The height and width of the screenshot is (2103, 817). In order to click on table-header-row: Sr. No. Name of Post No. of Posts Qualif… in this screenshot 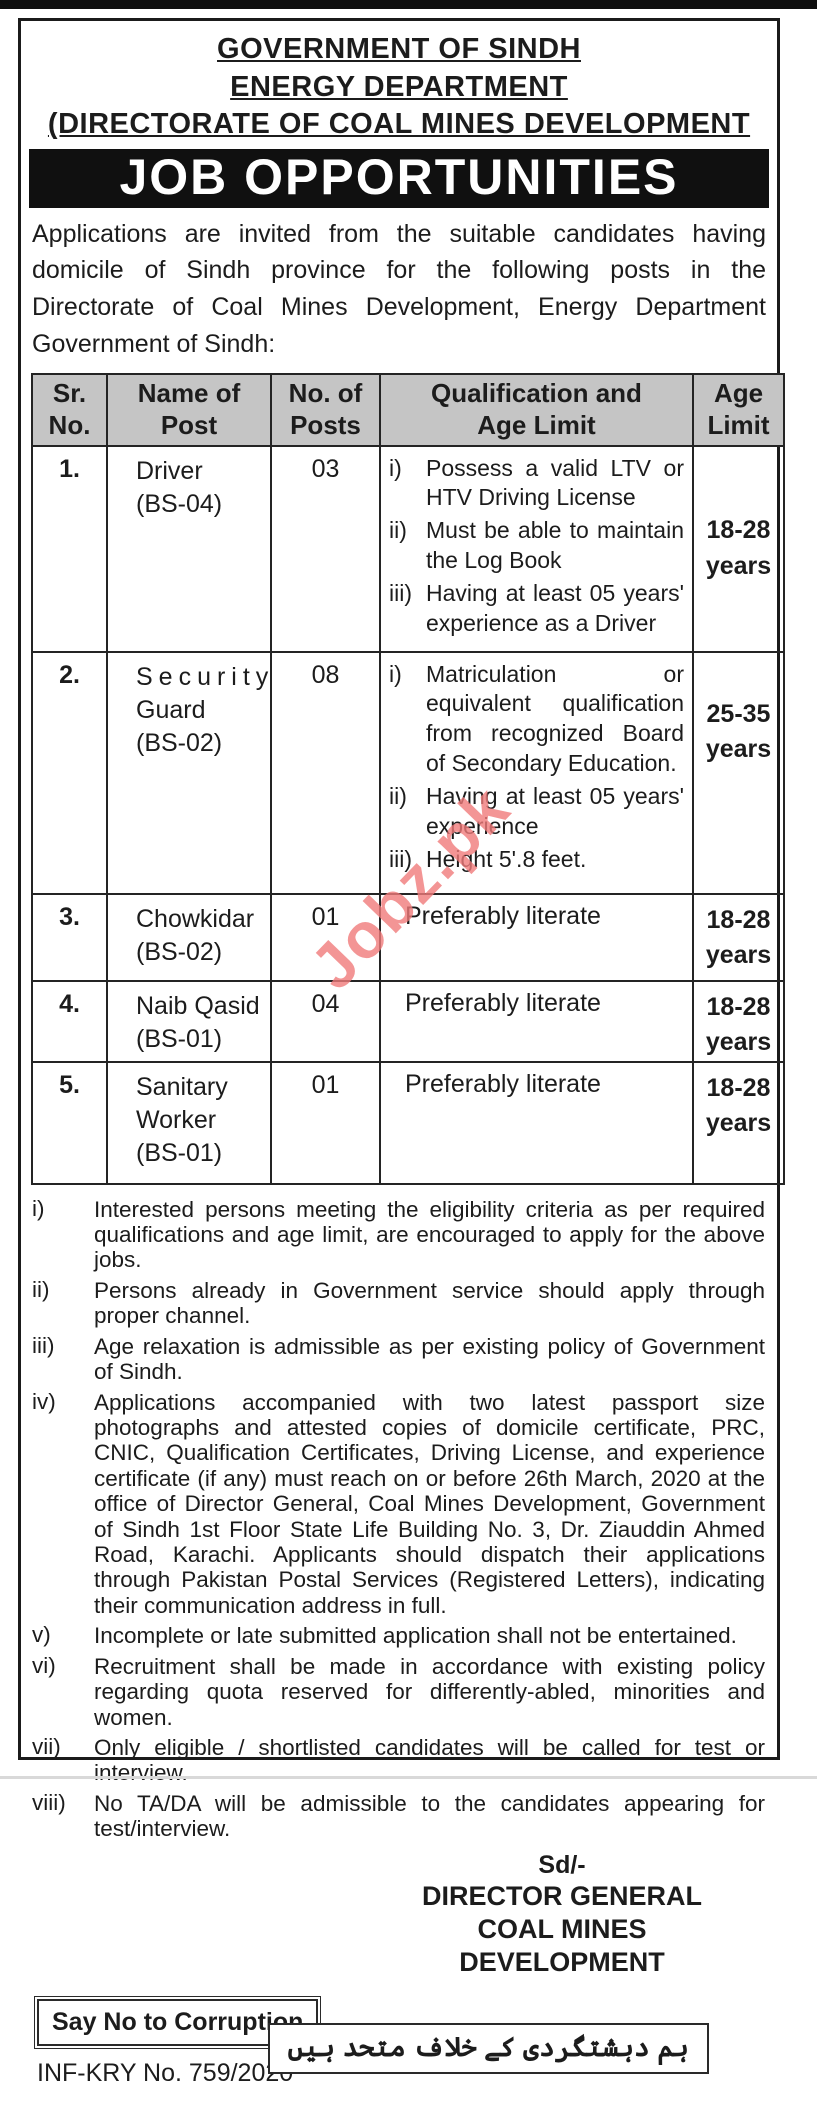, I will do `click(408, 409)`.